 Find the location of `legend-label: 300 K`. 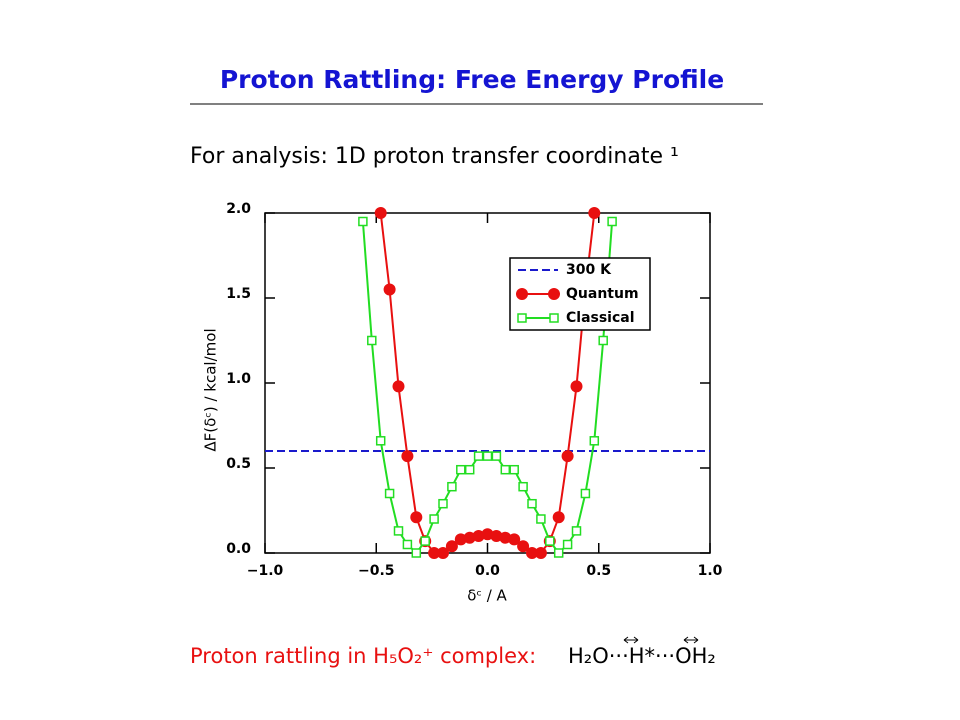

legend-label: 300 K is located at coordinates (589, 270).